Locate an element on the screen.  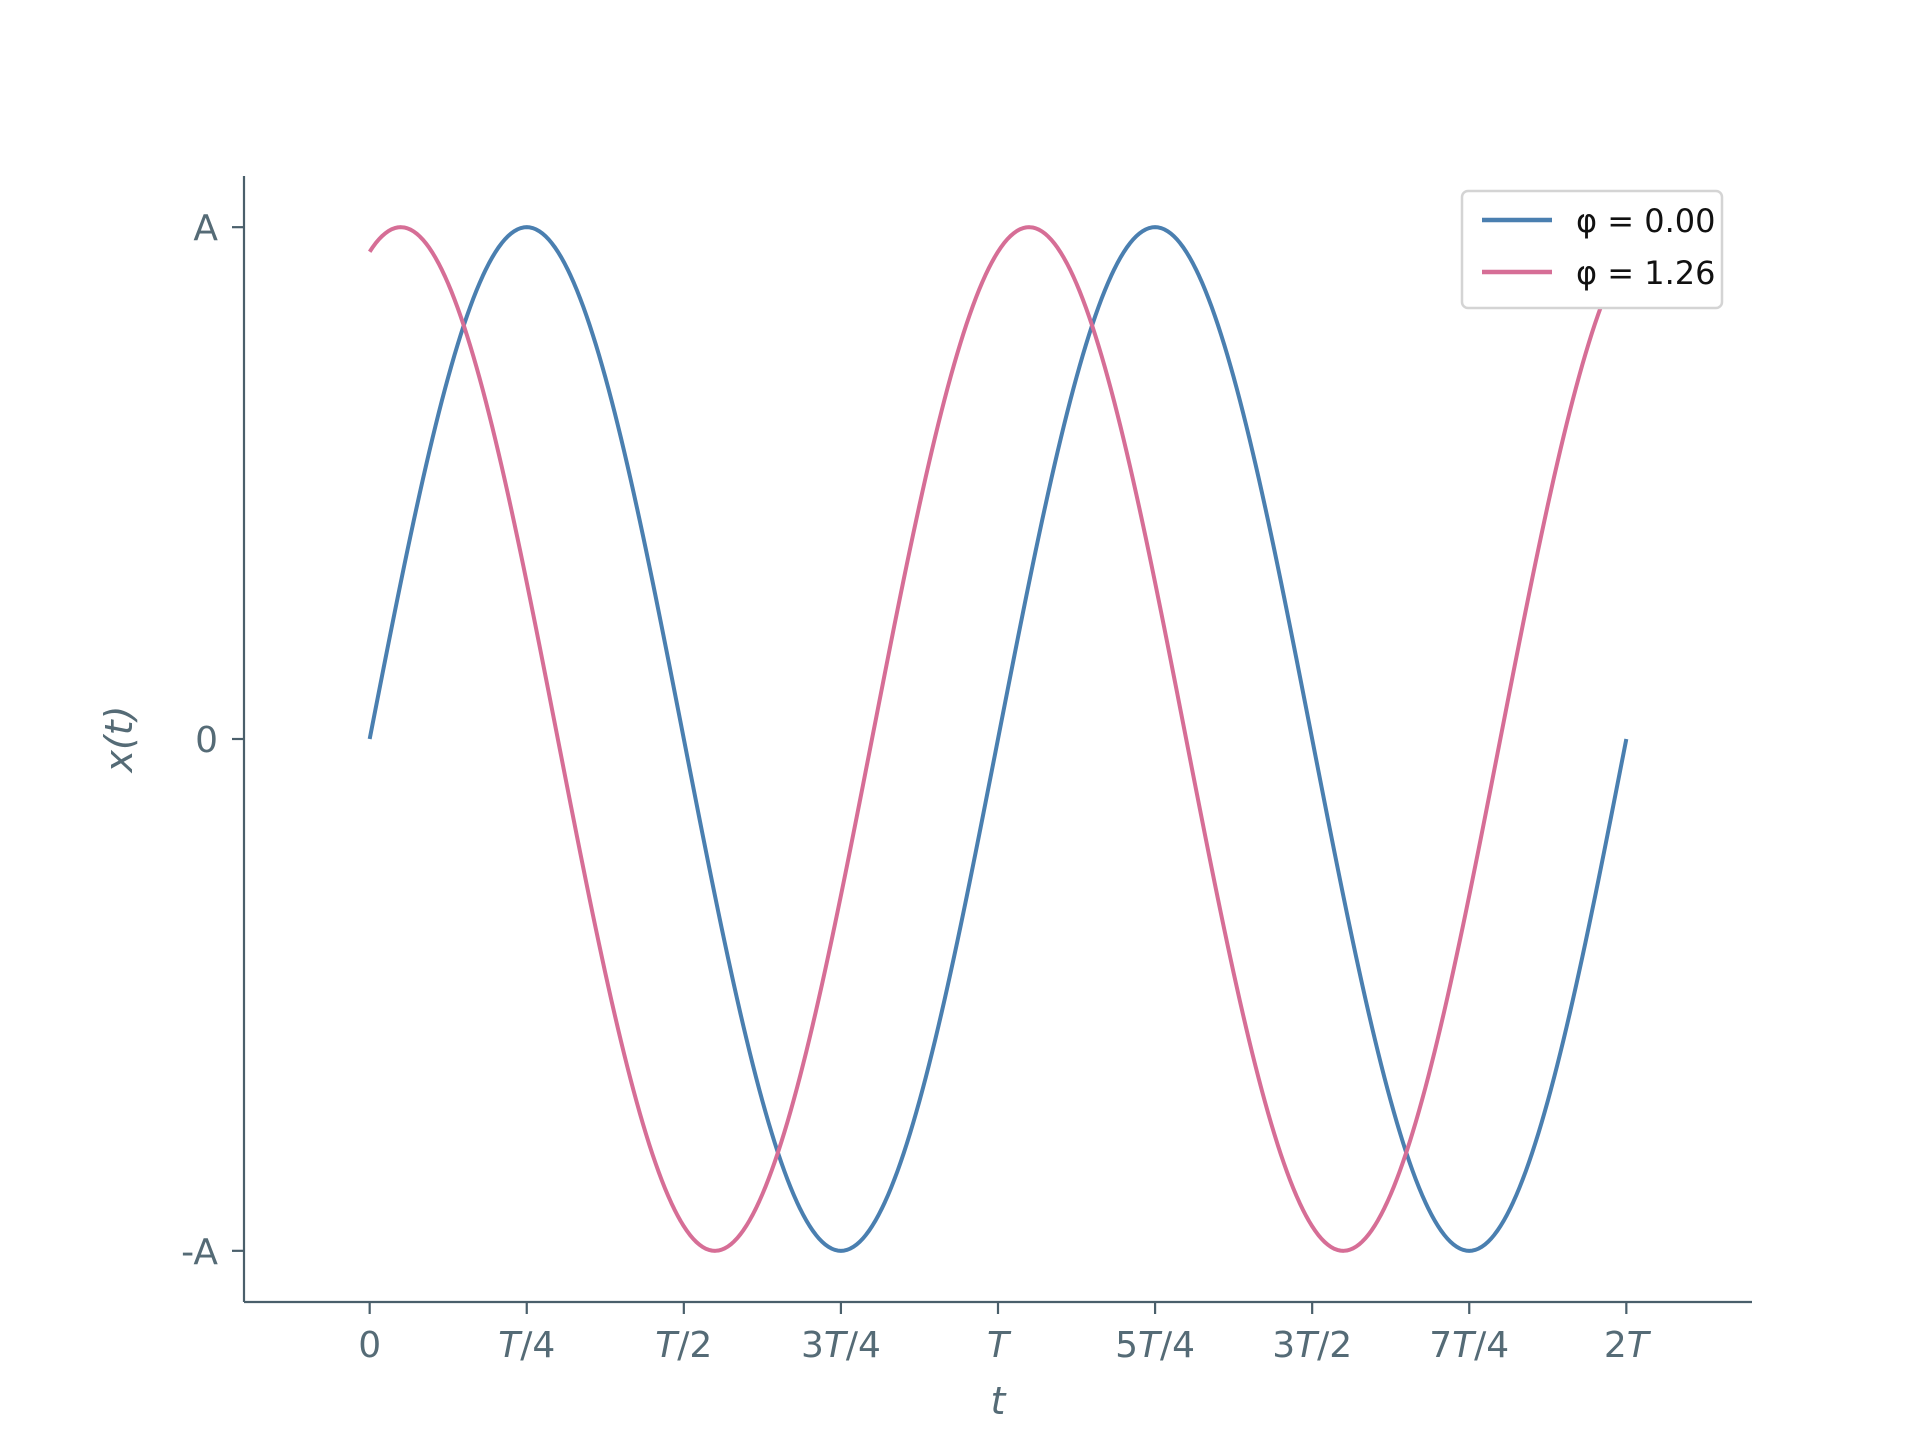
legend-label: φ = 0.00 is located at coordinates (1646, 221).